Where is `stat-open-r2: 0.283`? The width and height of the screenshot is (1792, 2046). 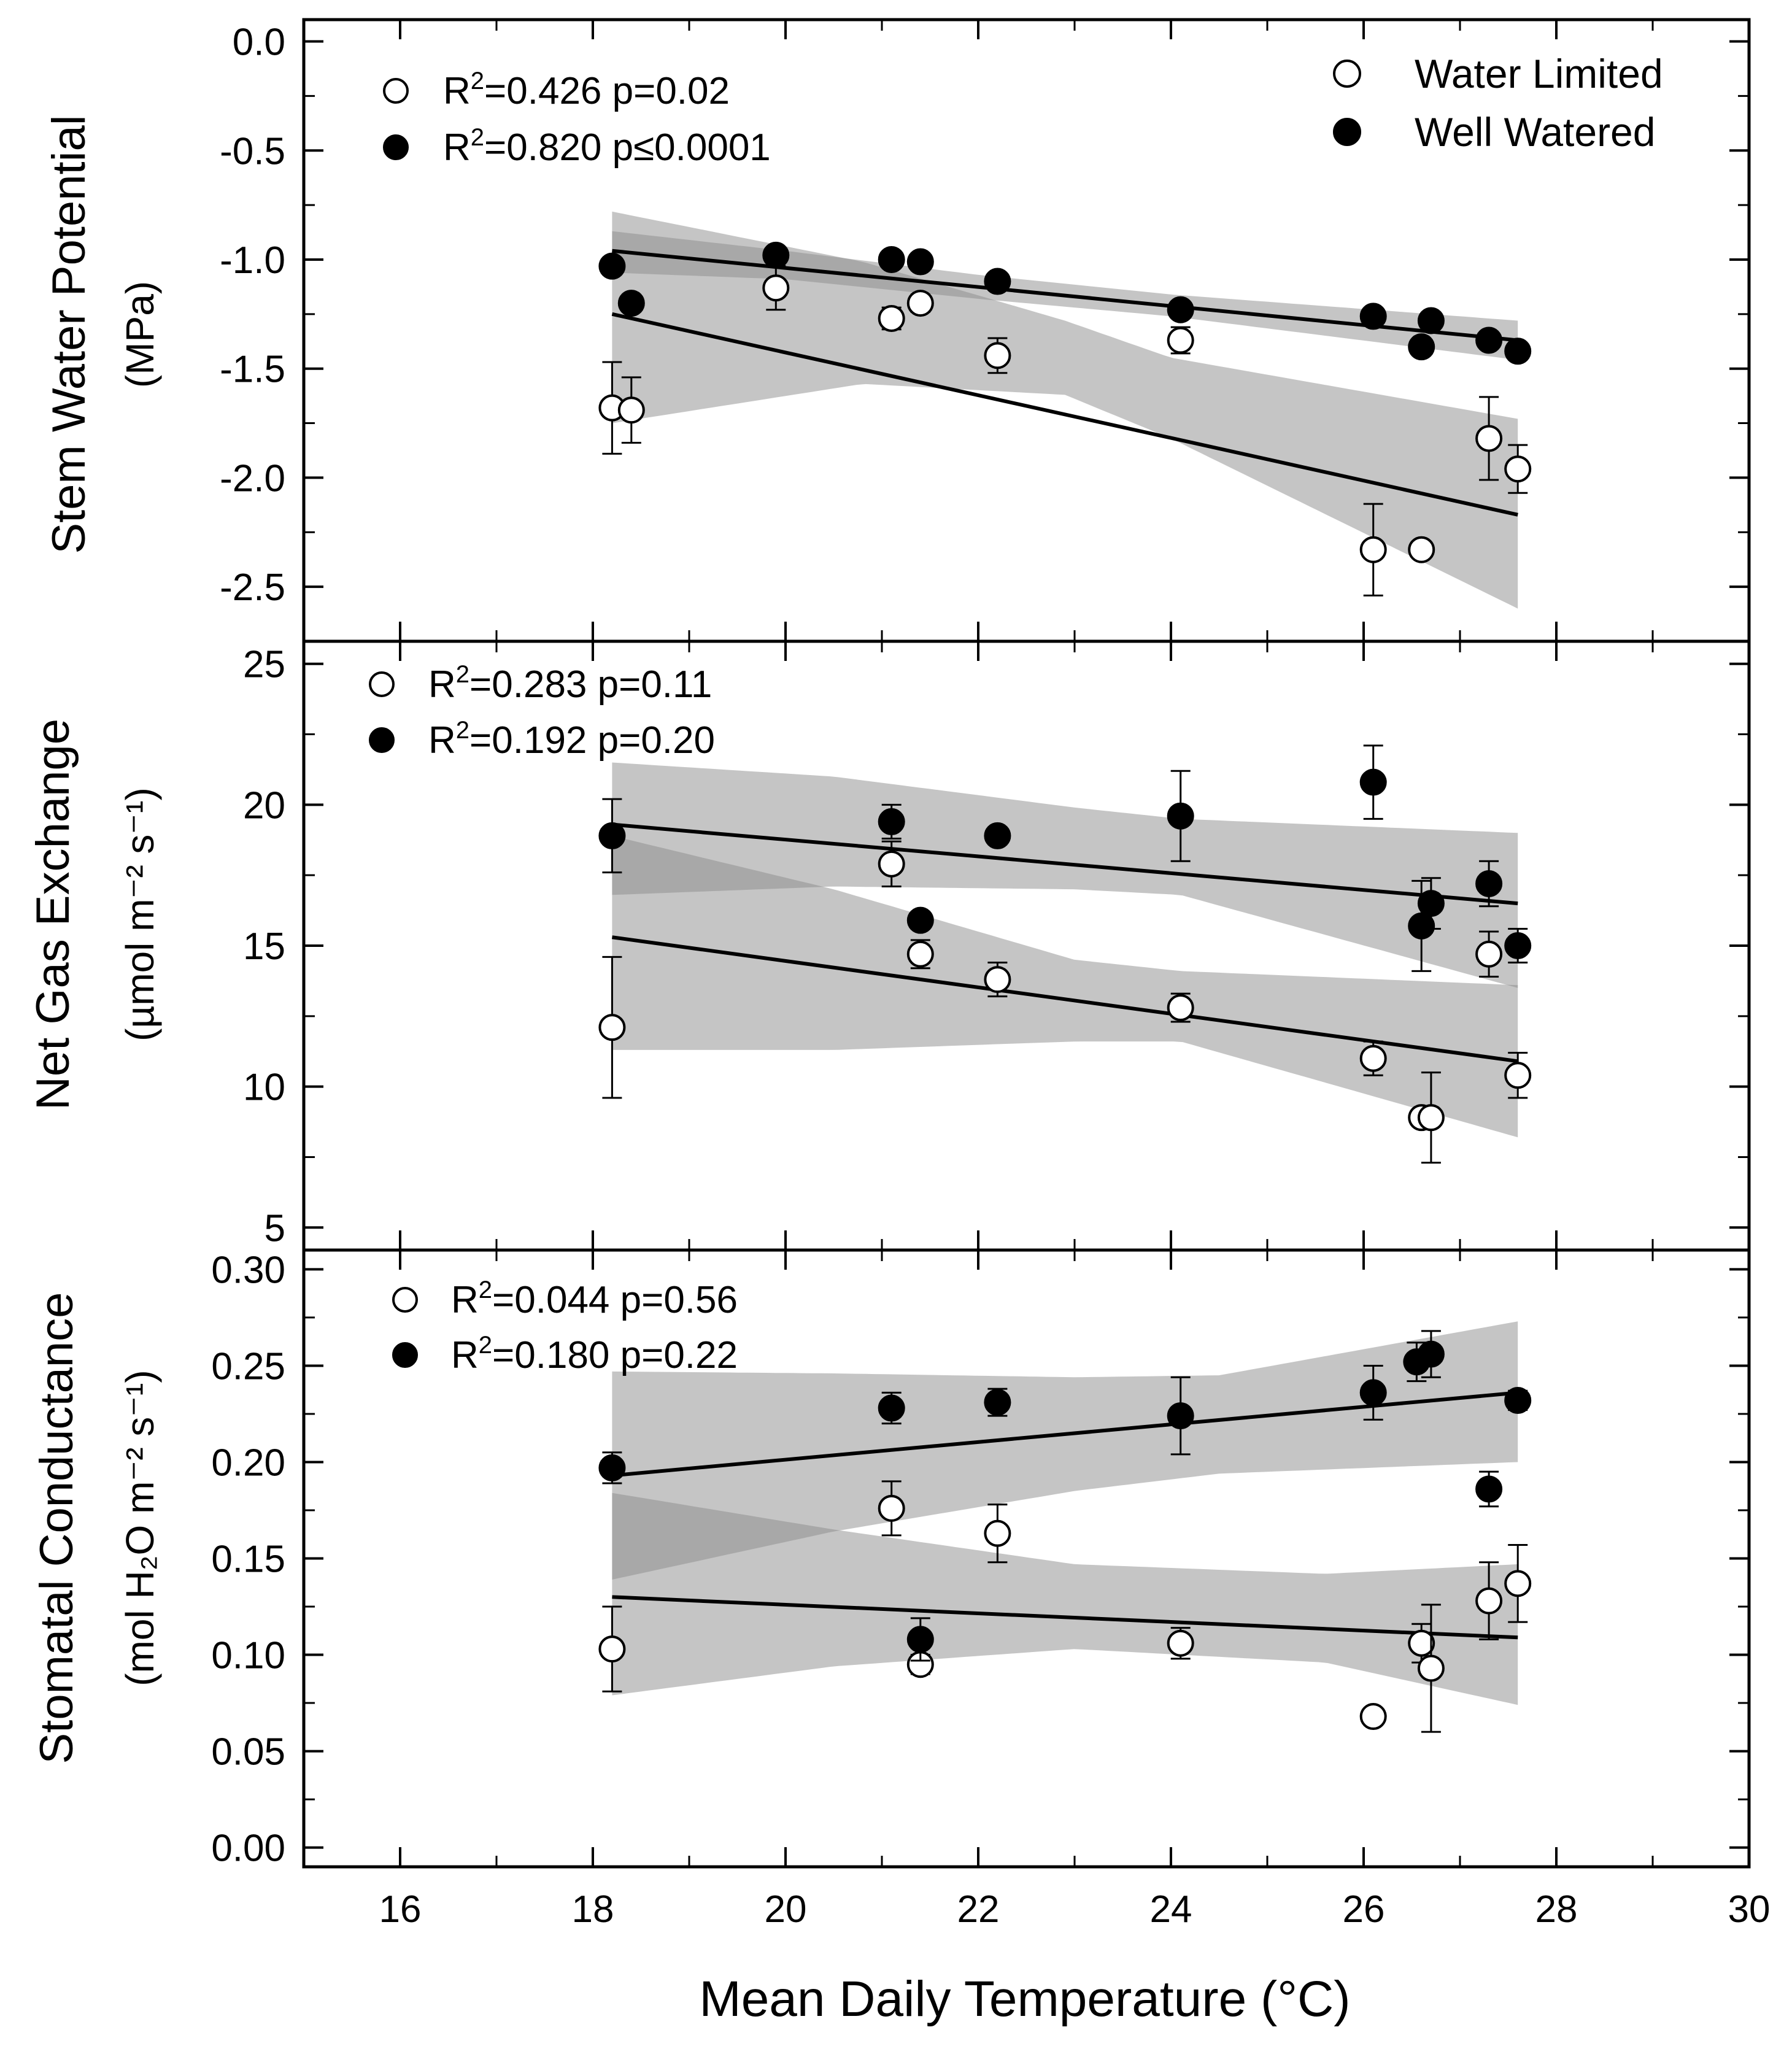 stat-open-r2: 0.283 is located at coordinates (540, 685).